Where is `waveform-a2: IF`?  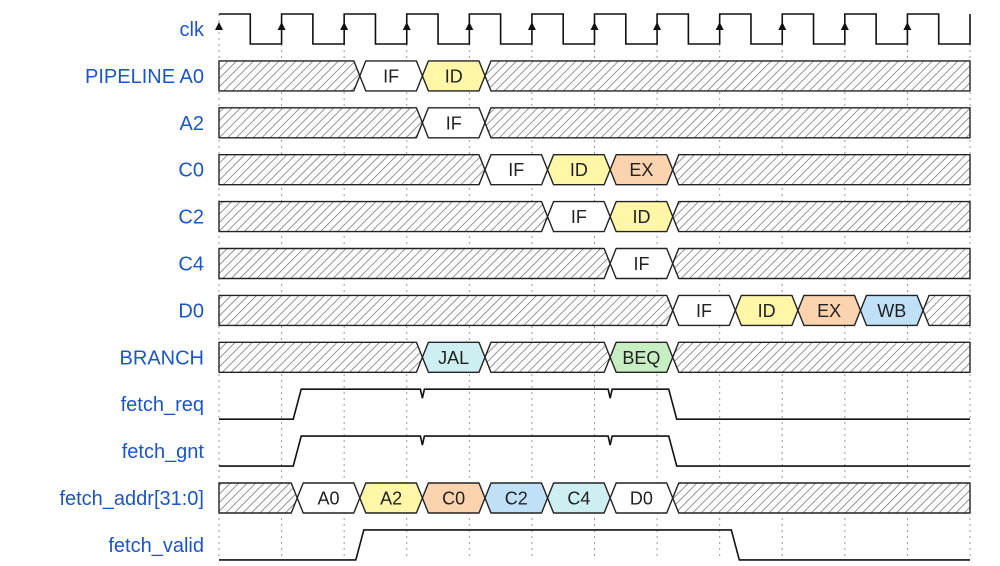
waveform-a2: IF is located at coordinates (594, 123).